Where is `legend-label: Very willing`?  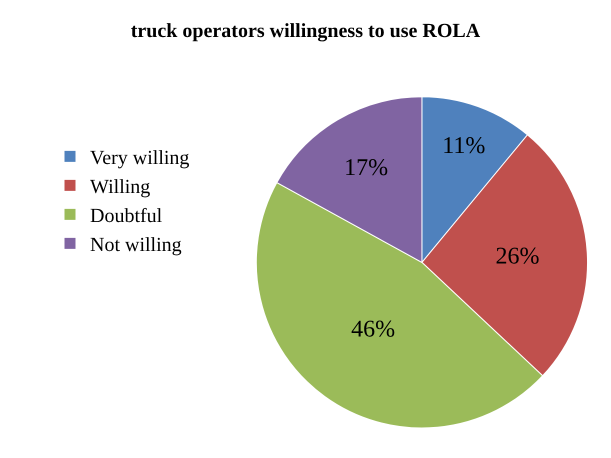 legend-label: Very willing is located at coordinates (140, 158).